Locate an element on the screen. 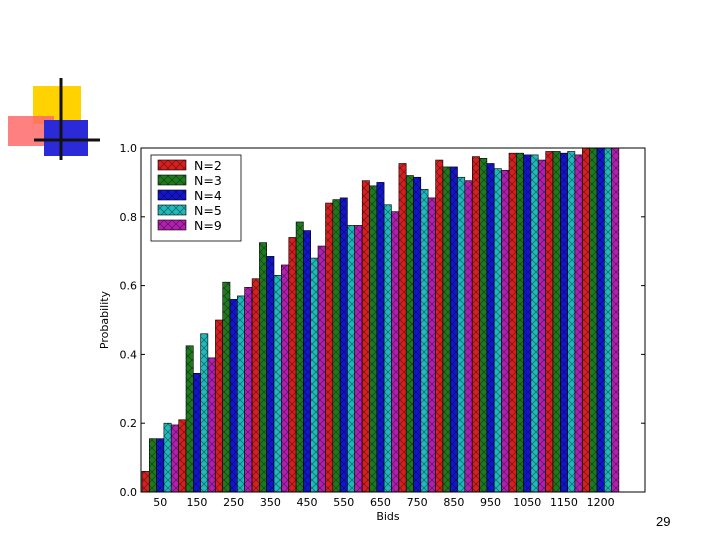 The width and height of the screenshot is (720, 540). x-tick-label: 550 is located at coordinates (343, 502).